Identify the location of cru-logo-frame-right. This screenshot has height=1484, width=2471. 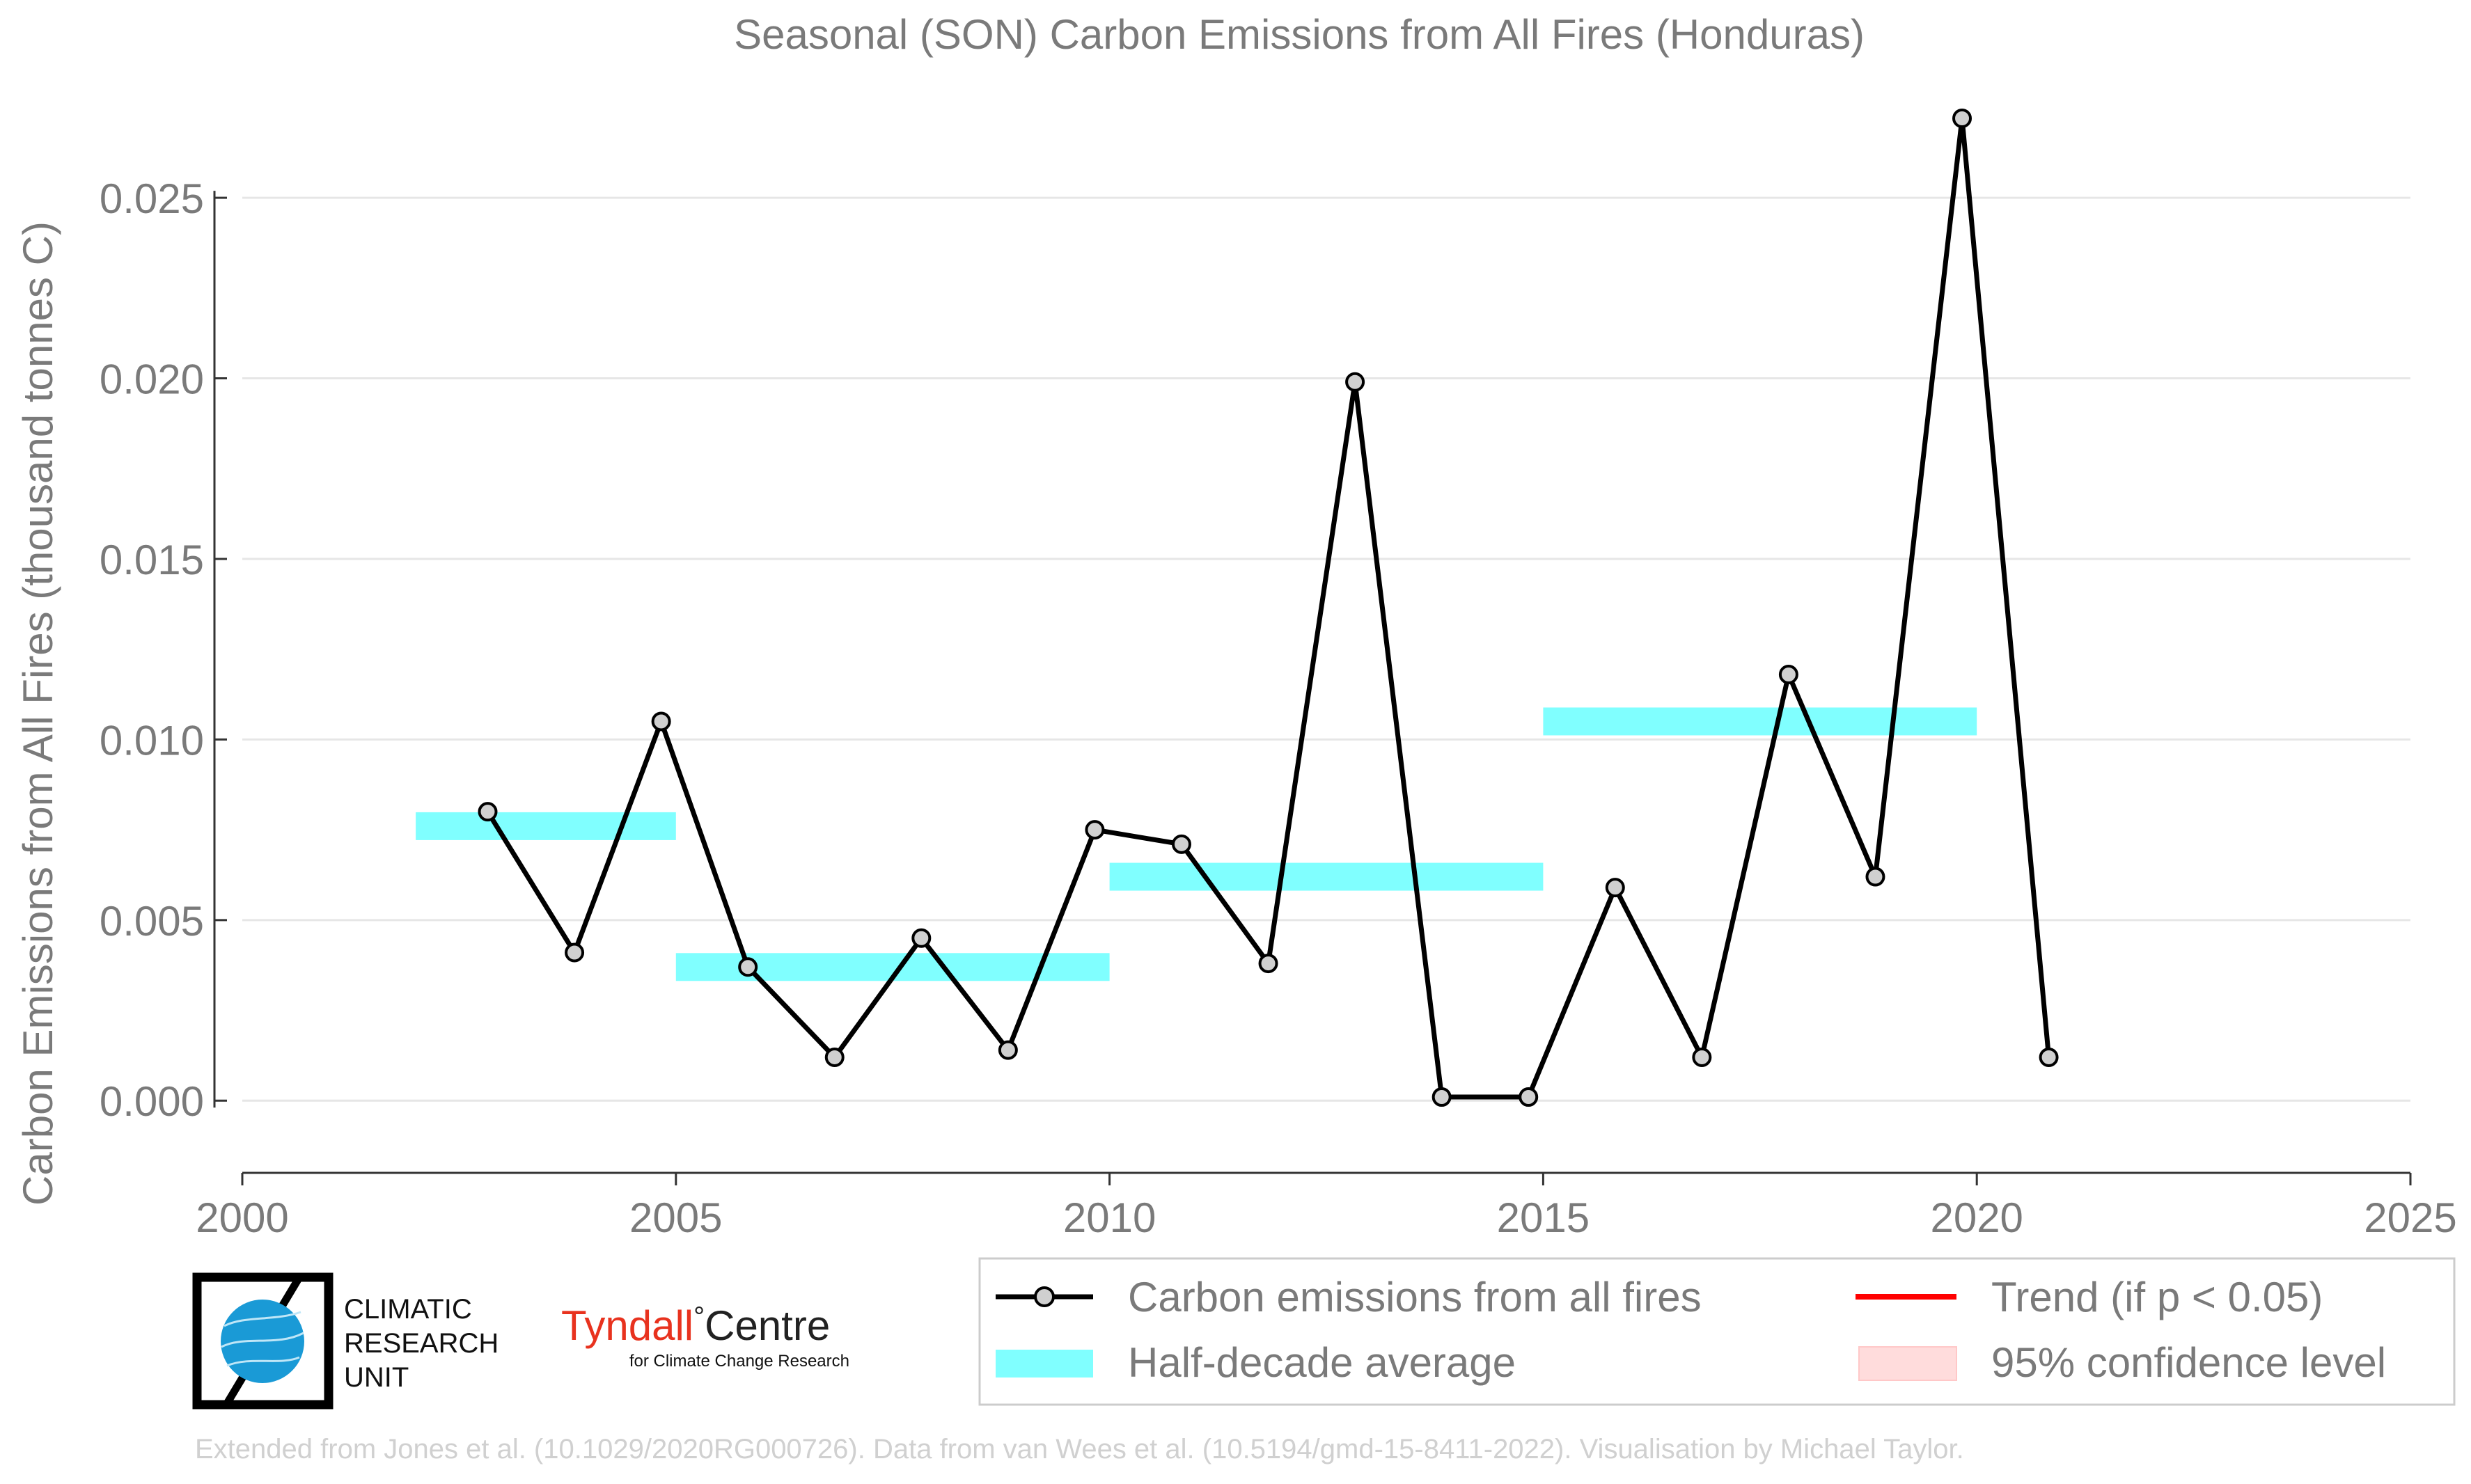
(280, 1341).